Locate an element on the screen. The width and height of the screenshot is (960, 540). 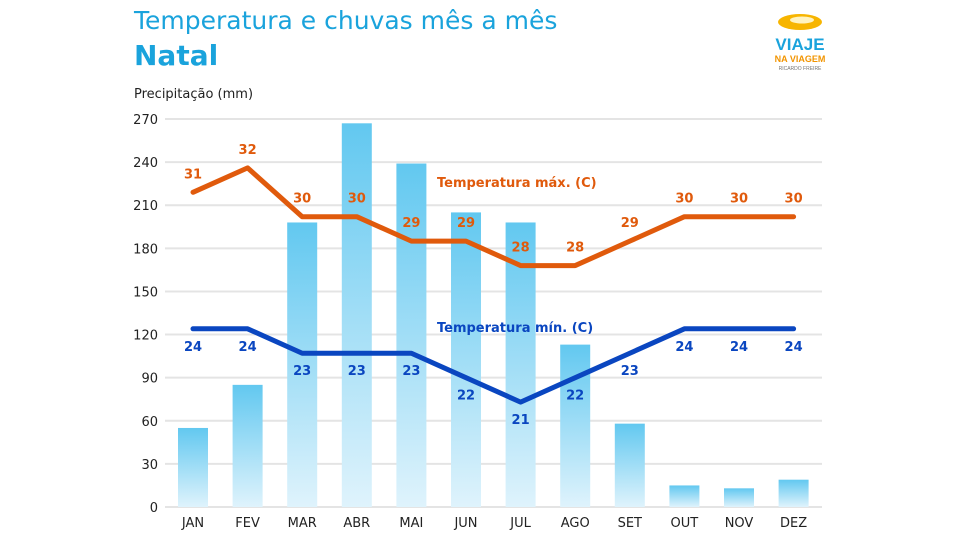
x-tick-label: ABR is located at coordinates (356, 523).